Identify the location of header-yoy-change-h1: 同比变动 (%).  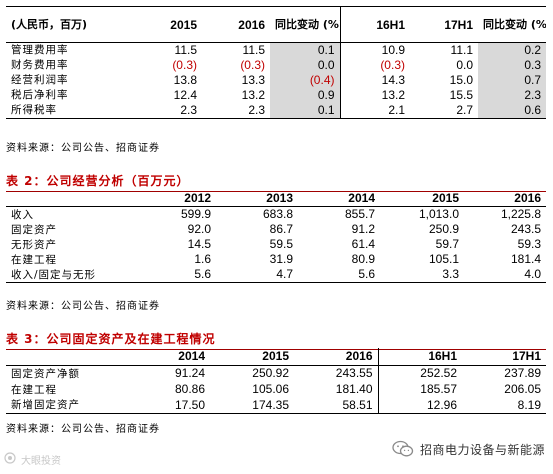
(512, 24).